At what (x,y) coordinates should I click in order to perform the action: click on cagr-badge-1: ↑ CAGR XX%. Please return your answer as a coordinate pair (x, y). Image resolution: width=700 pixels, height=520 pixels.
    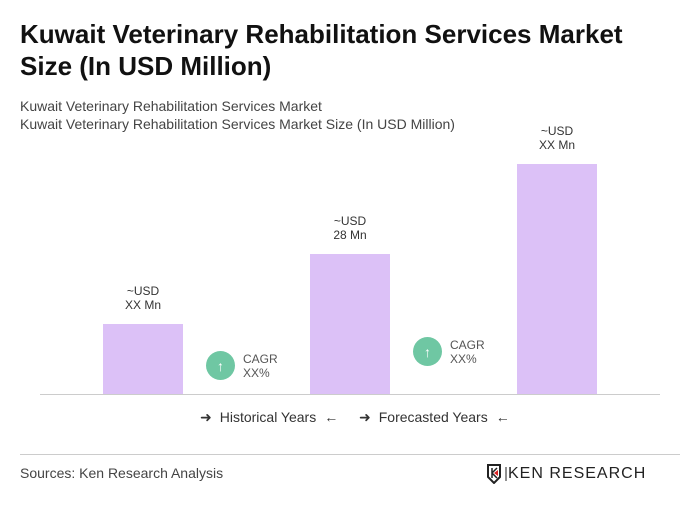
    Looking at the image, I should click on (242, 365).